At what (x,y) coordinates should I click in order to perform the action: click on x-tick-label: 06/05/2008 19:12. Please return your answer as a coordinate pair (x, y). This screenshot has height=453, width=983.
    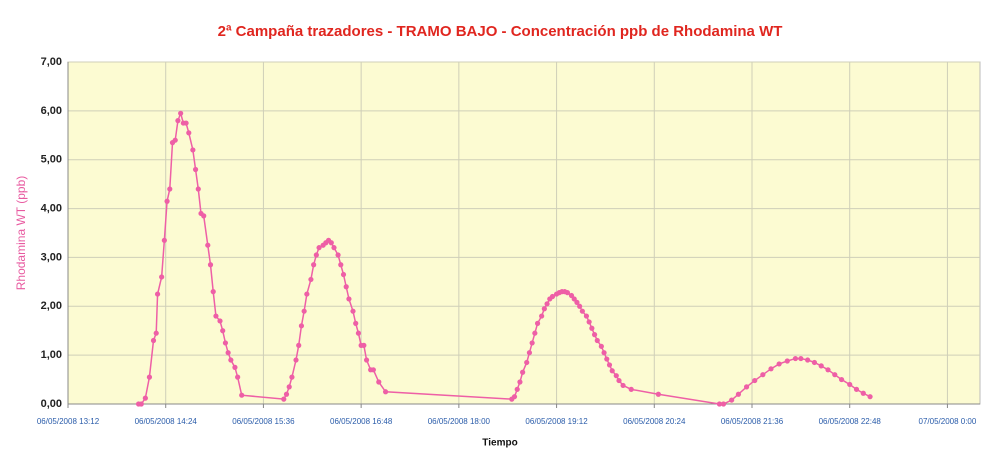
    Looking at the image, I should click on (556, 421).